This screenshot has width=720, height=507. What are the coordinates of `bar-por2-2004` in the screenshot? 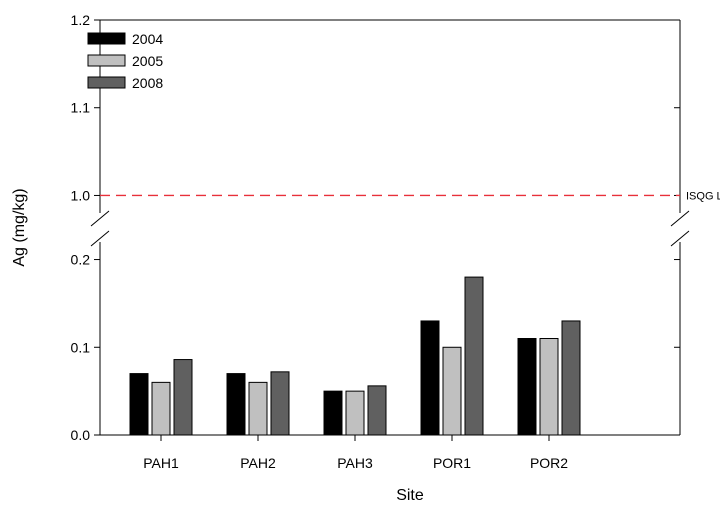 It's located at (527, 387).